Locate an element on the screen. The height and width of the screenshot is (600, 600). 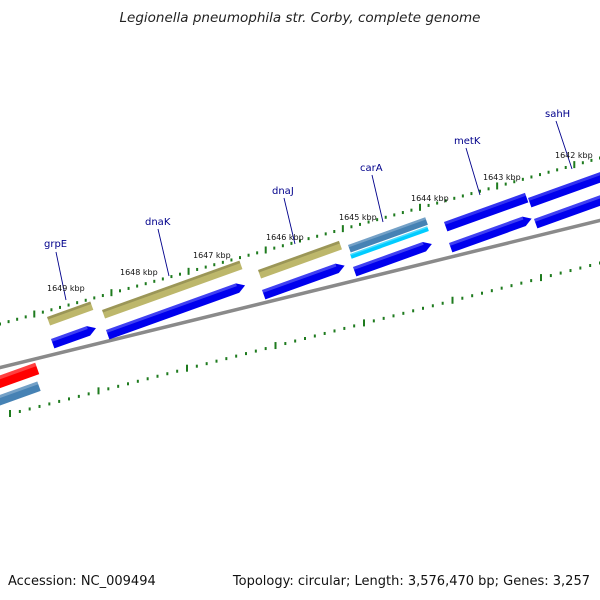
feature-left-steel is located at coordinates (20, 394).